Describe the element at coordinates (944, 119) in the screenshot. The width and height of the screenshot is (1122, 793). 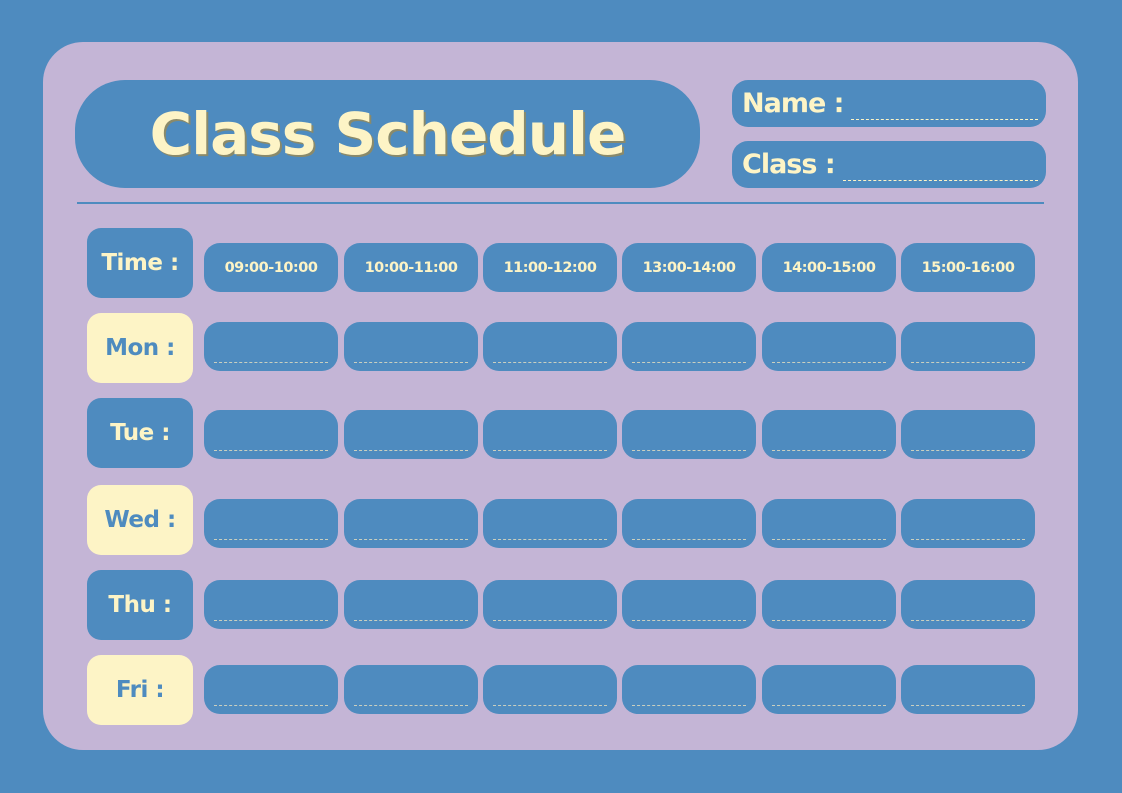
I see `name-blank-line` at that location.